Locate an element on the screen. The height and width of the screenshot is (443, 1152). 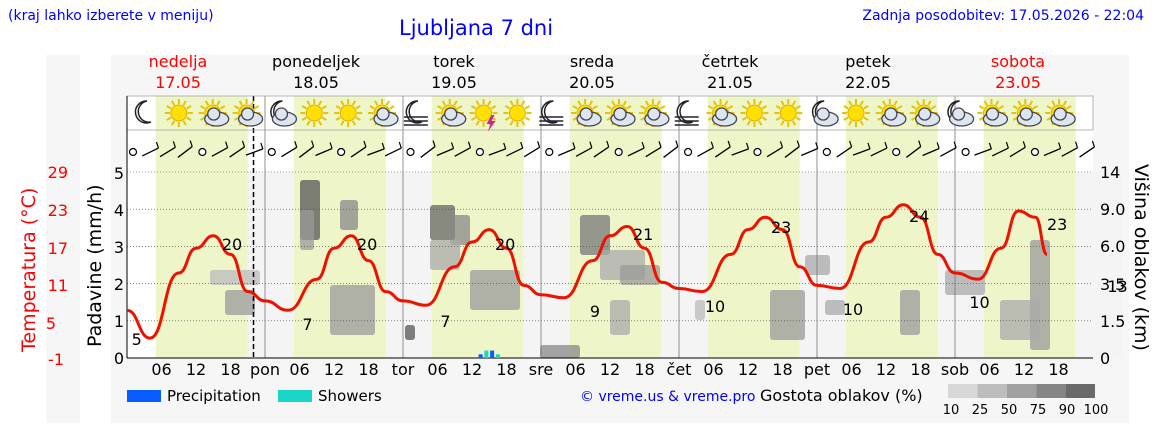
credit-link: © vreme.us & vreme.pro is located at coordinates (668, 397).